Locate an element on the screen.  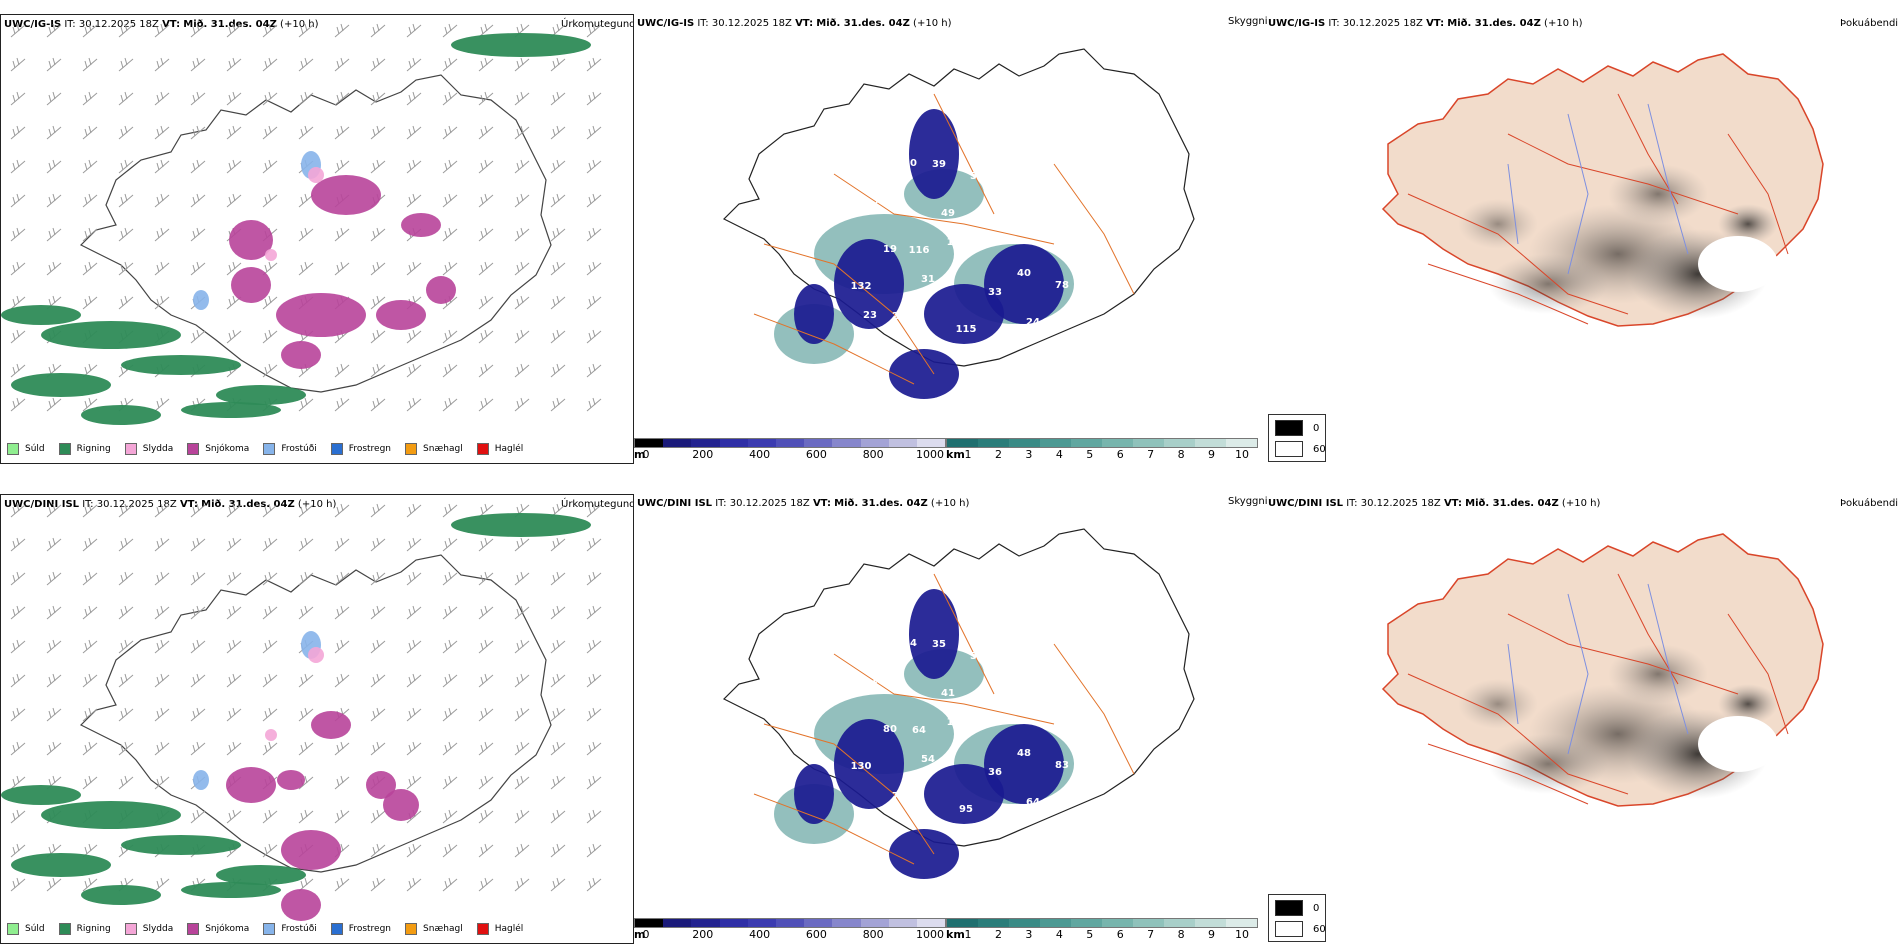
scale-tick: 3 is located at coordinates (1029, 934).